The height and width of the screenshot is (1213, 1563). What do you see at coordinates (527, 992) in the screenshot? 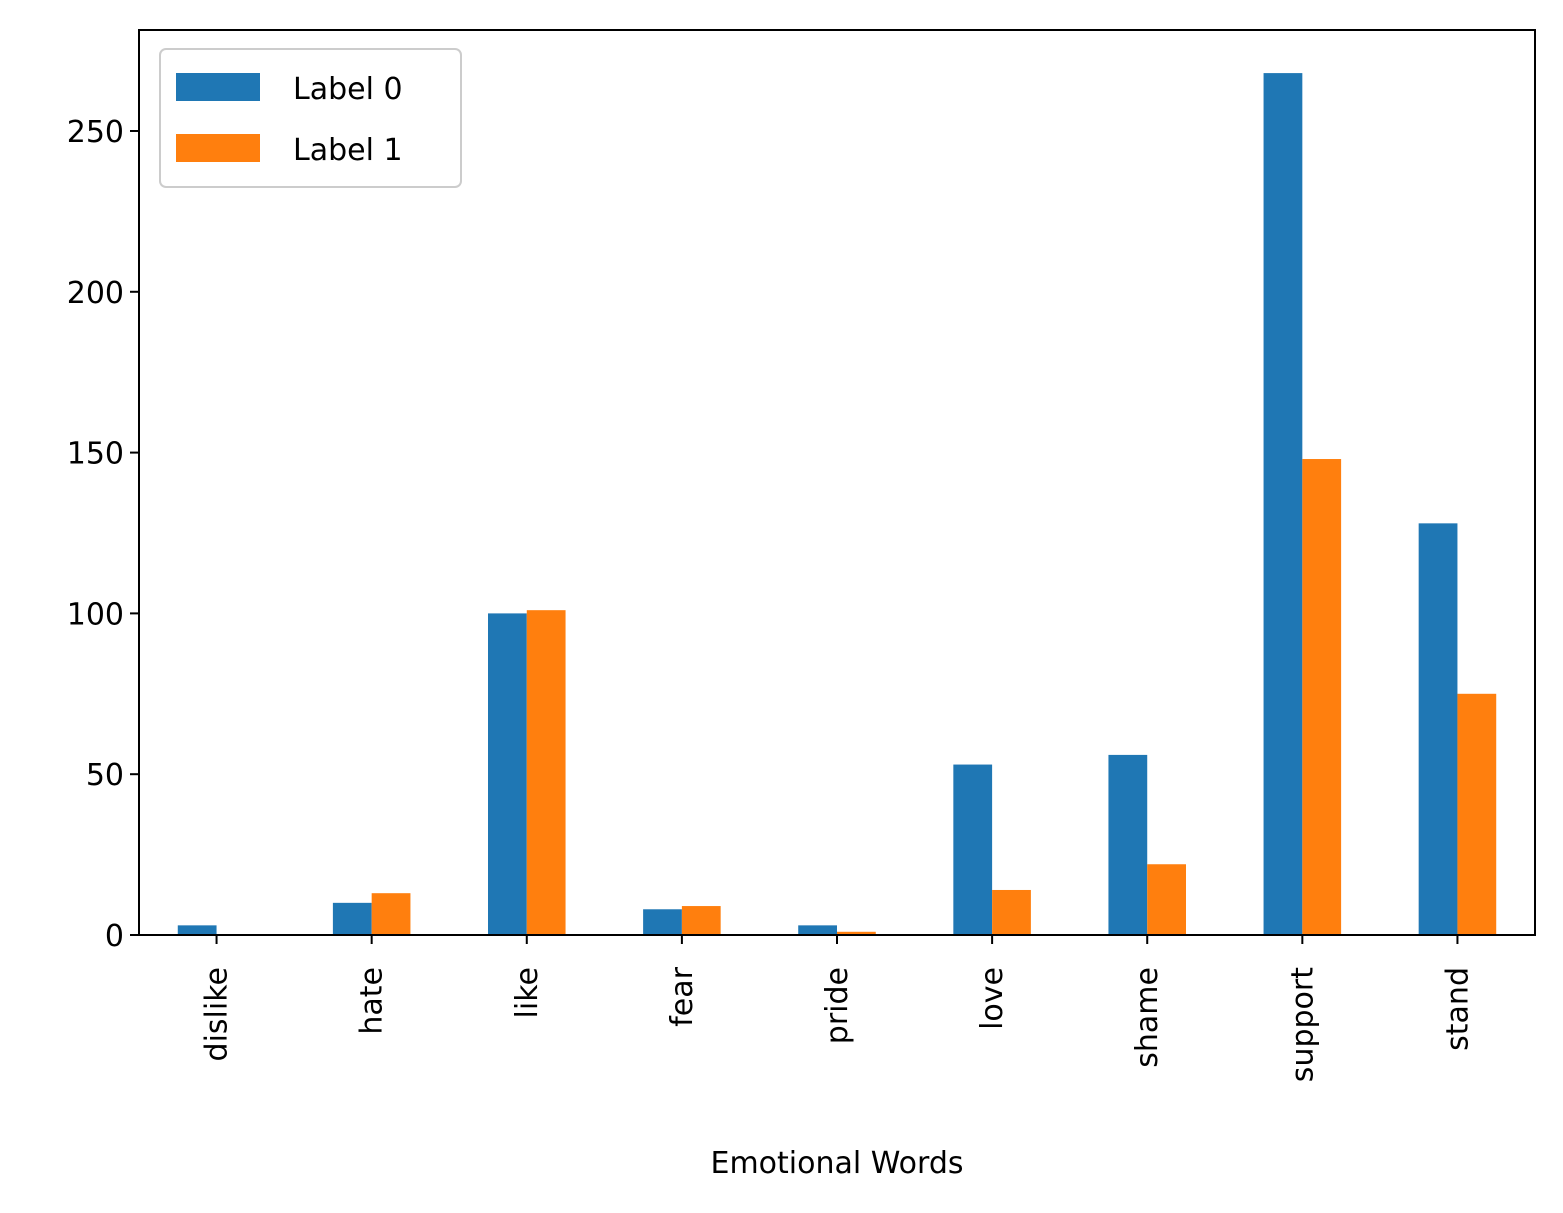
I see `x-tick-label-like: like` at bounding box center [527, 992].